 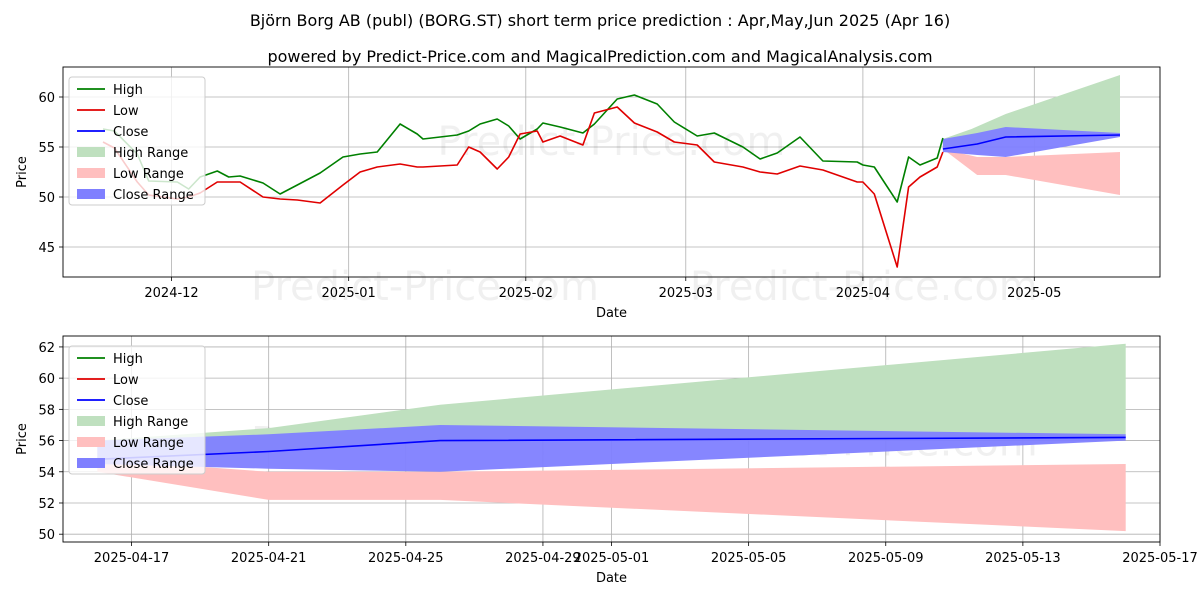 What do you see at coordinates (1034, 293) in the screenshot?
I see `x-tick-label: 2025-05` at bounding box center [1034, 293].